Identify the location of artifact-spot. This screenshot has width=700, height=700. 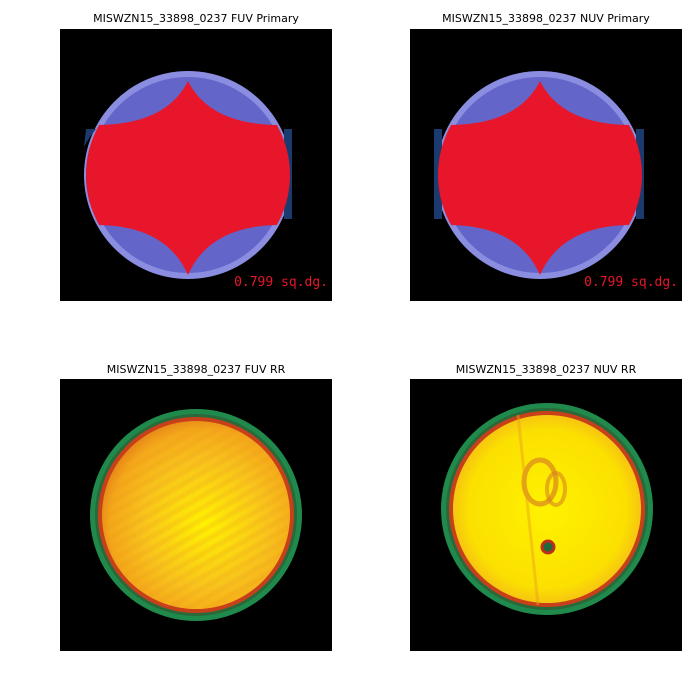
(548, 547).